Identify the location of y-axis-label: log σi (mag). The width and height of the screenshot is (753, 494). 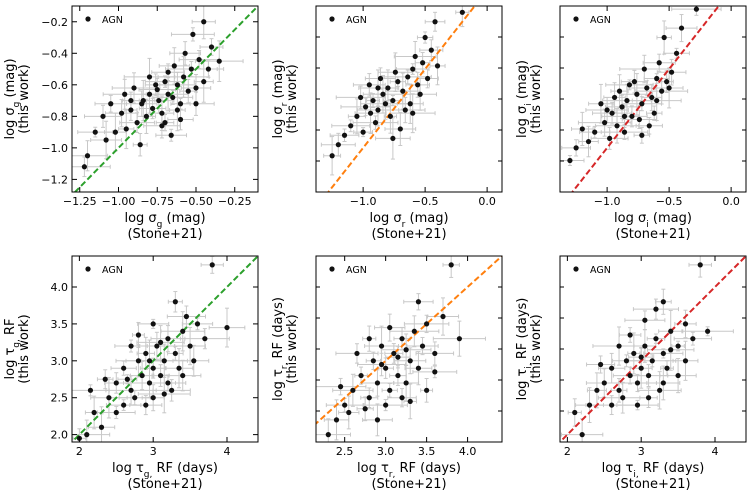
(524, 99).